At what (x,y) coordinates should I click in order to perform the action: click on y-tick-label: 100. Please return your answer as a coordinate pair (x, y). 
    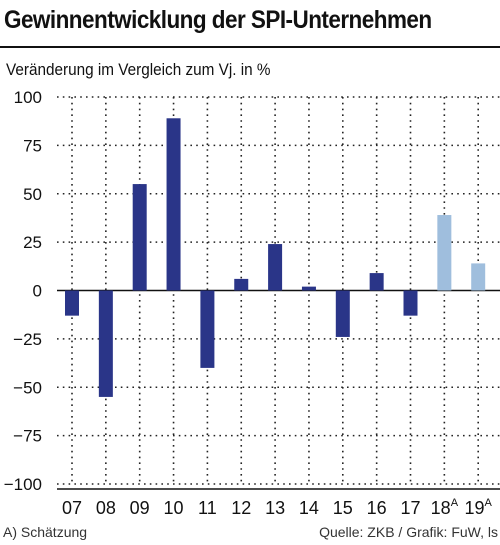
    Looking at the image, I should click on (28, 97).